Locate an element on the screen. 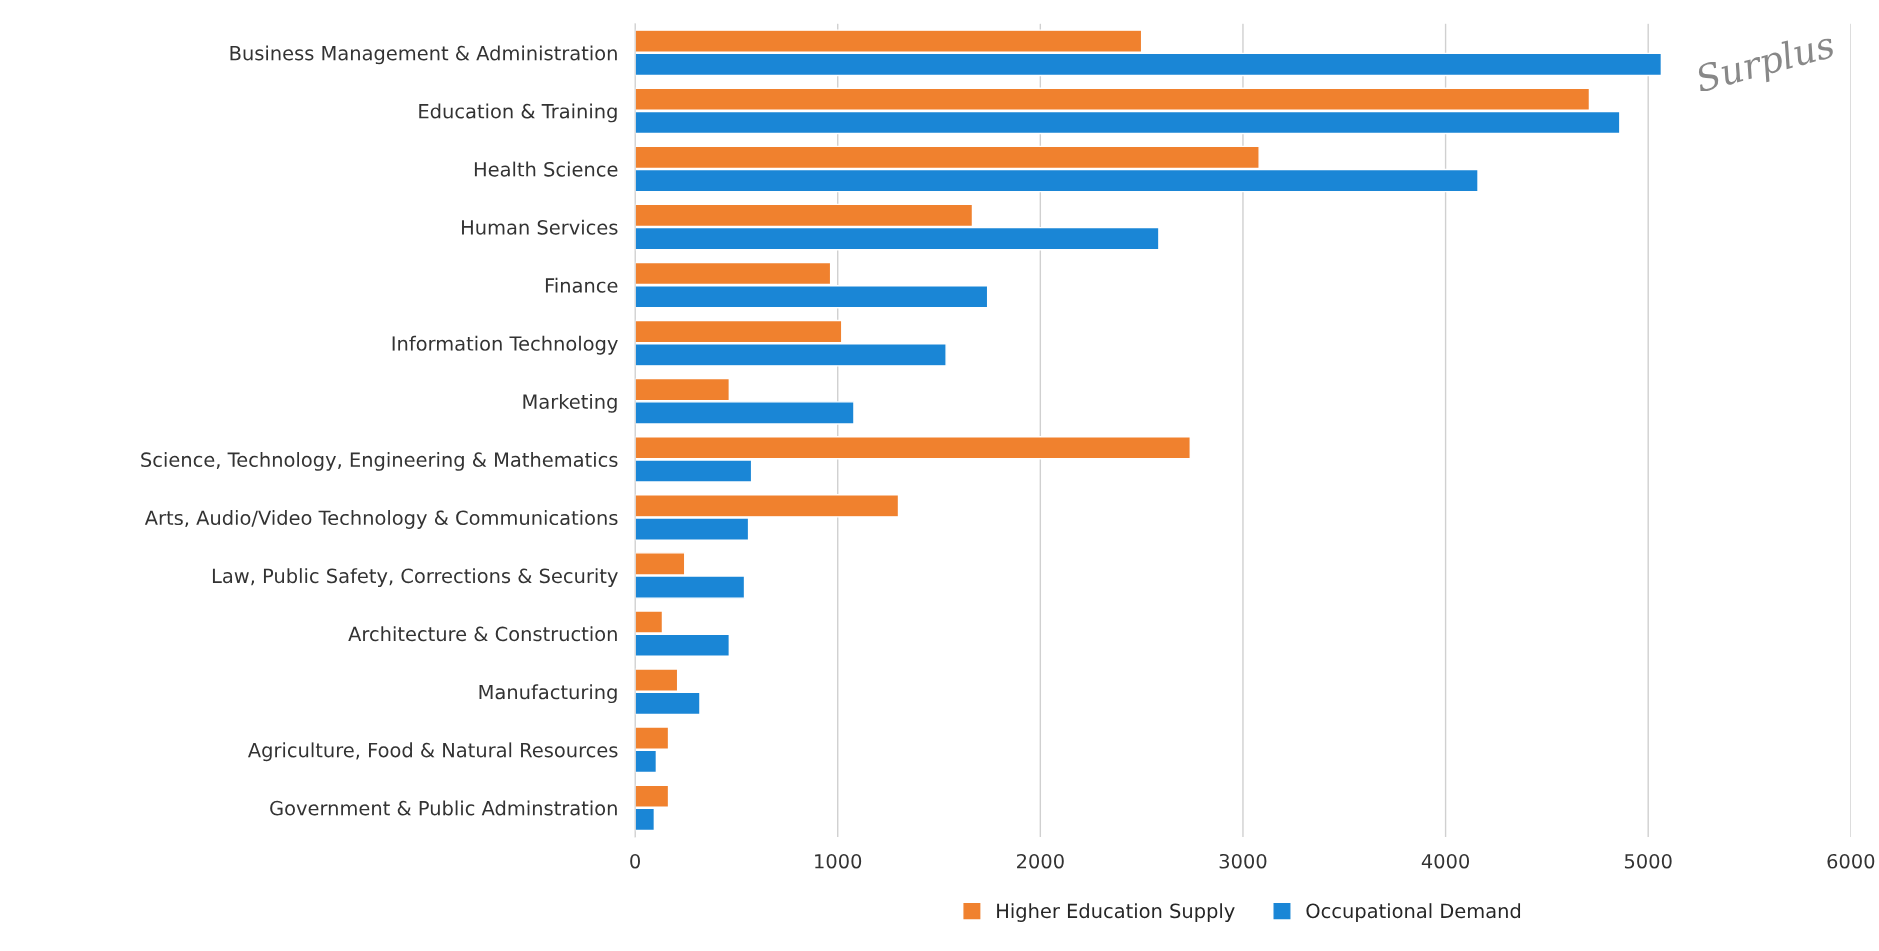  x-tick-label: 4000 is located at coordinates (1445, 861).